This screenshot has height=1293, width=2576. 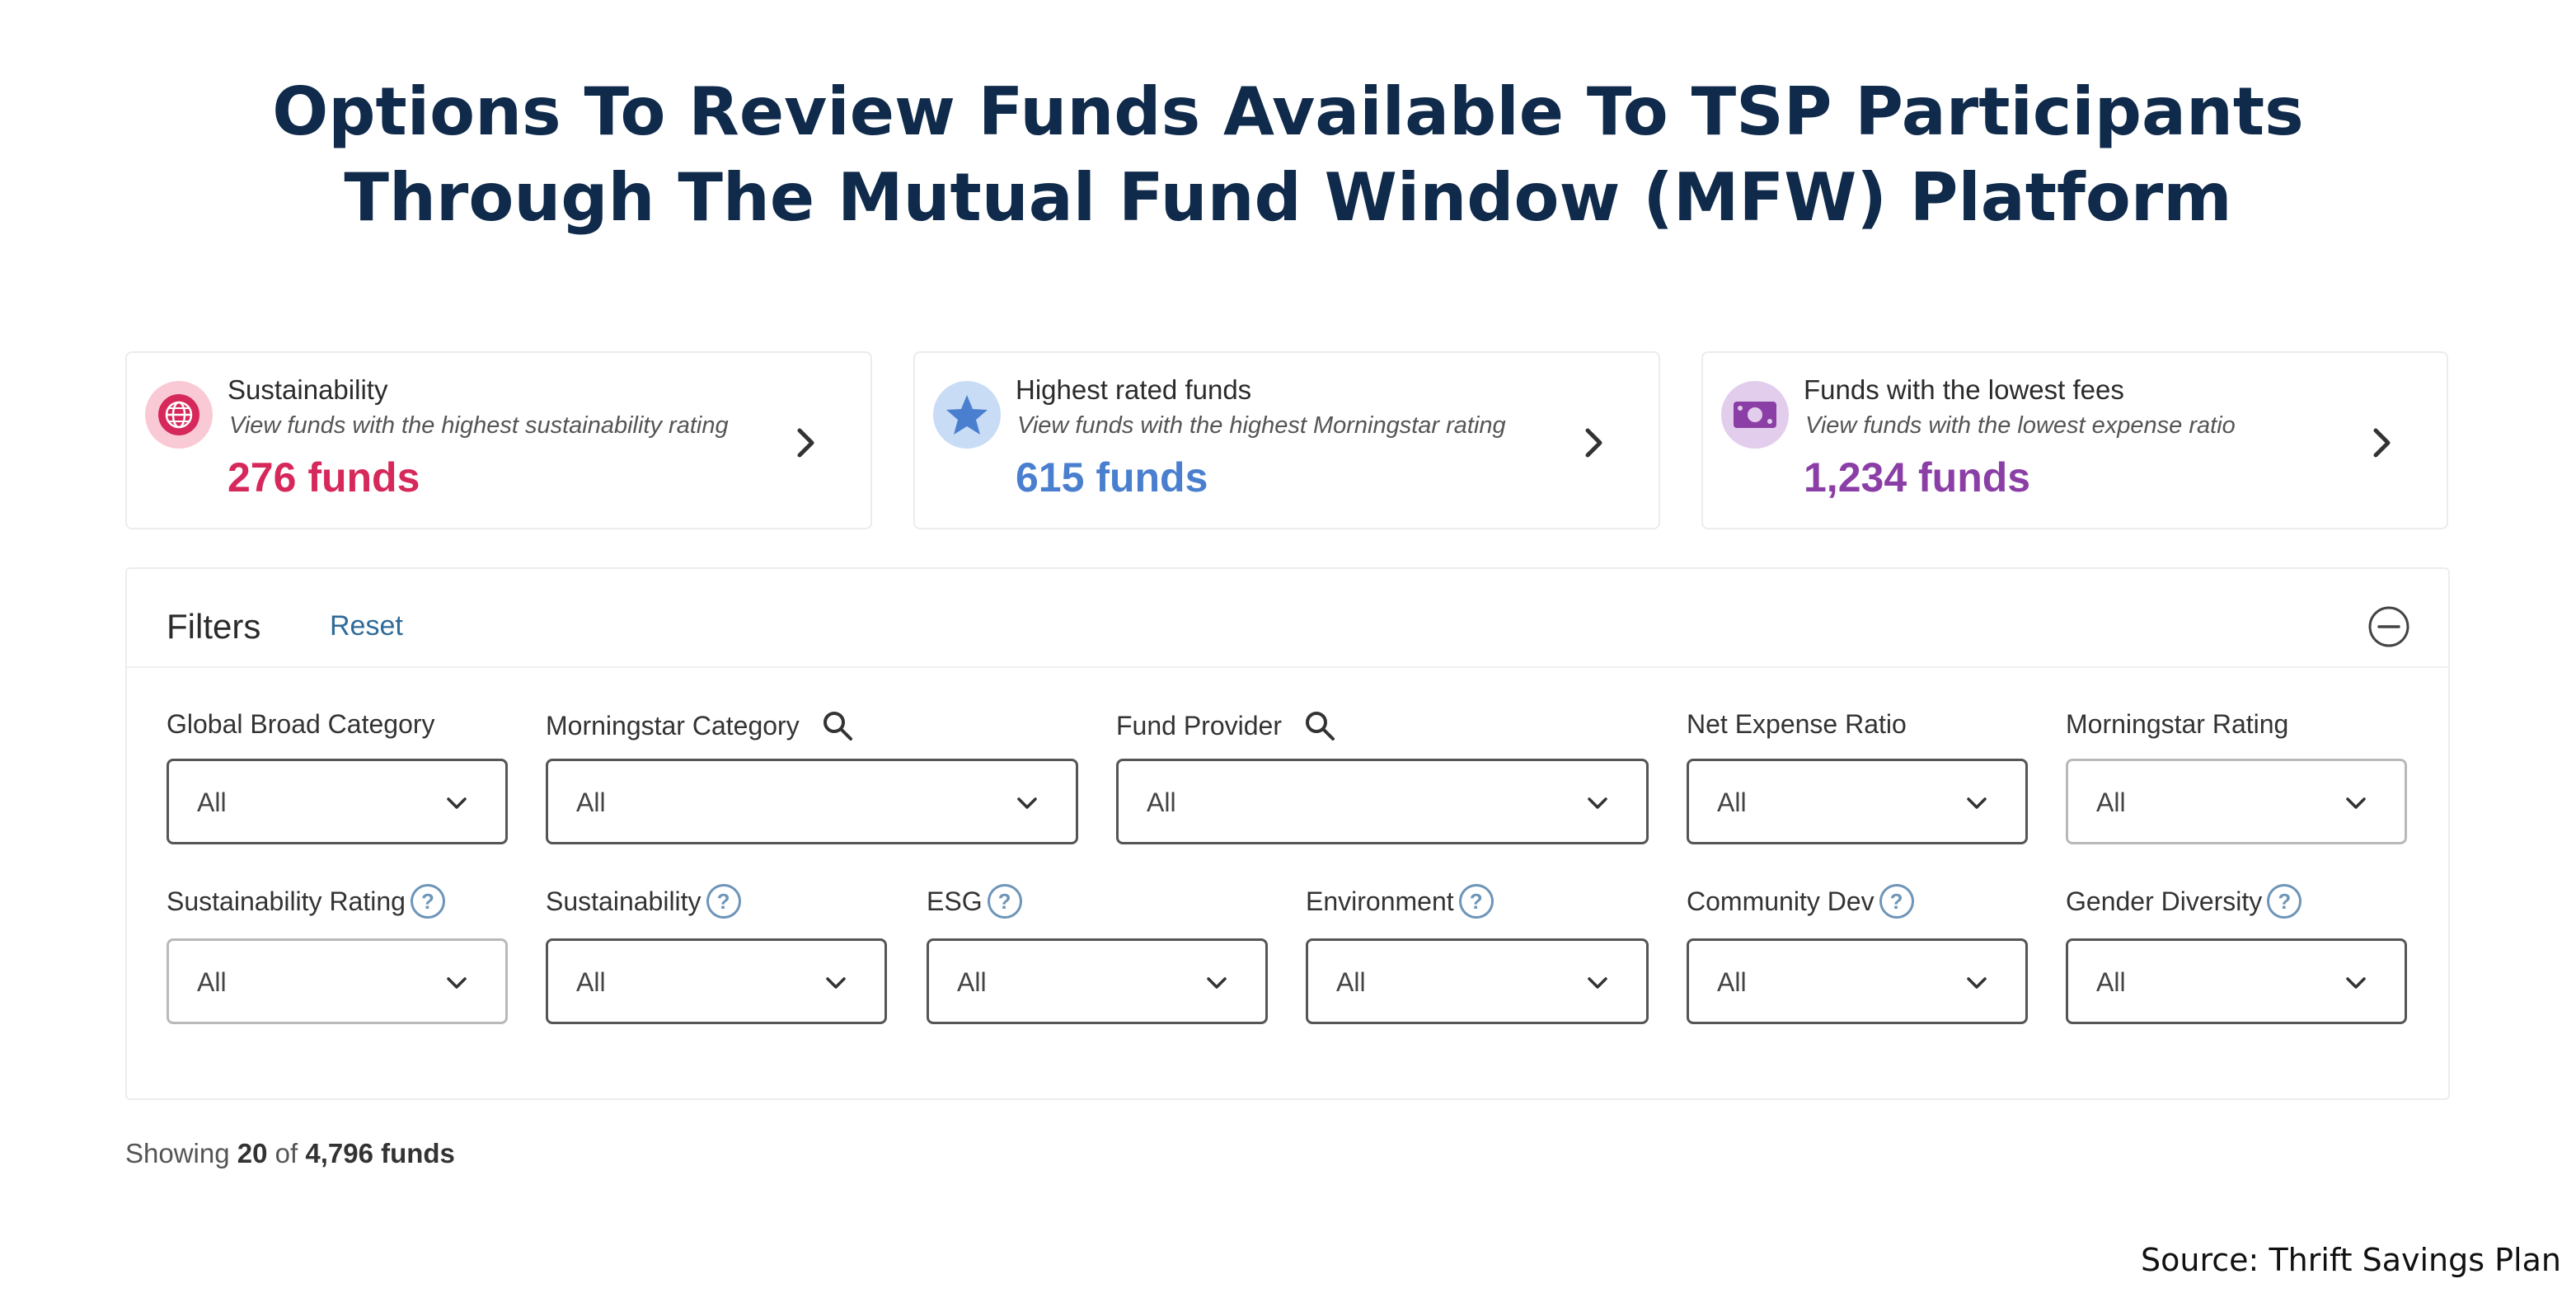 What do you see at coordinates (967, 415) in the screenshot?
I see `star-icon` at bounding box center [967, 415].